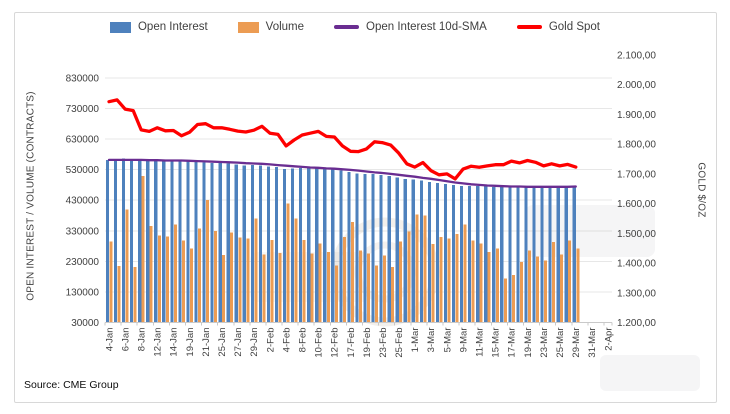 Image resolution: width=730 pixels, height=414 pixels. What do you see at coordinates (636, 204) in the screenshot?
I see `svg-text: 1.600,00` at bounding box center [636, 204].